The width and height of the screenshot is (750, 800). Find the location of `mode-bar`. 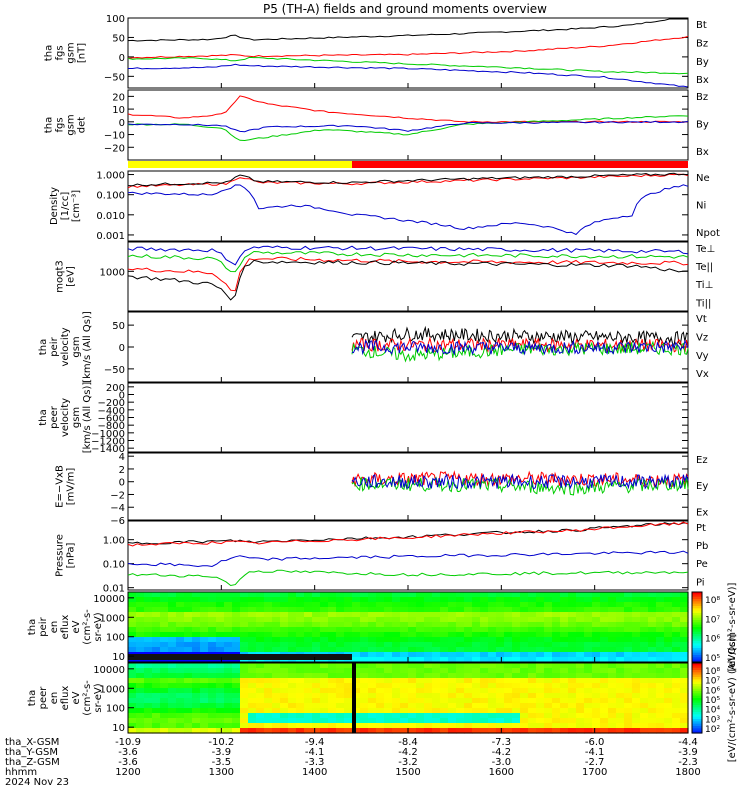

mode-bar is located at coordinates (408, 164).